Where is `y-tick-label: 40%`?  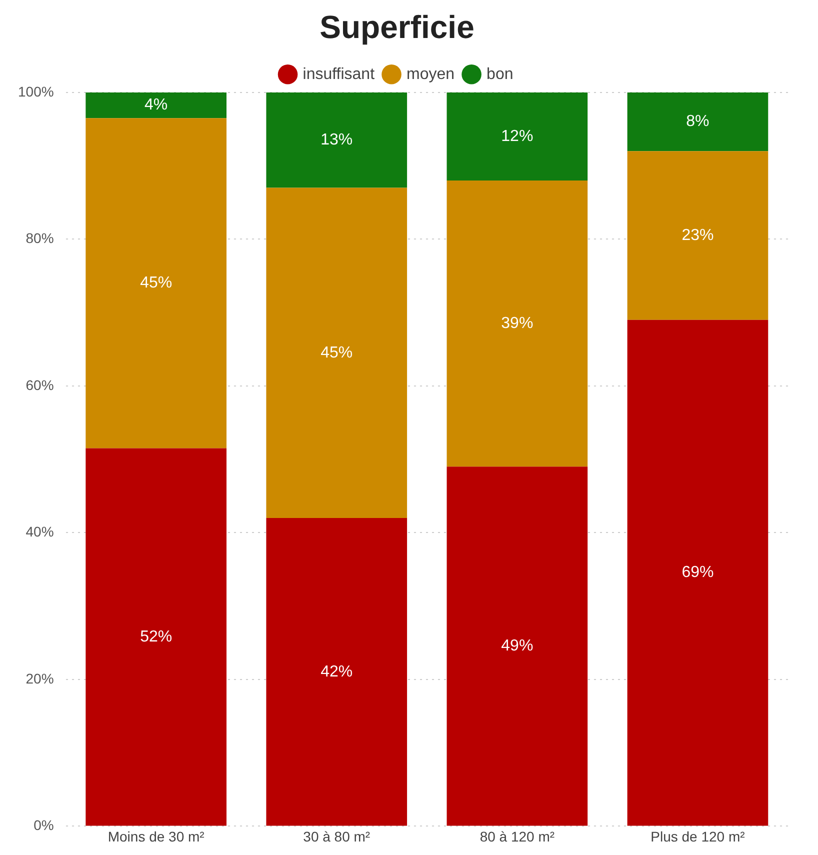 y-tick-label: 40% is located at coordinates (40, 532).